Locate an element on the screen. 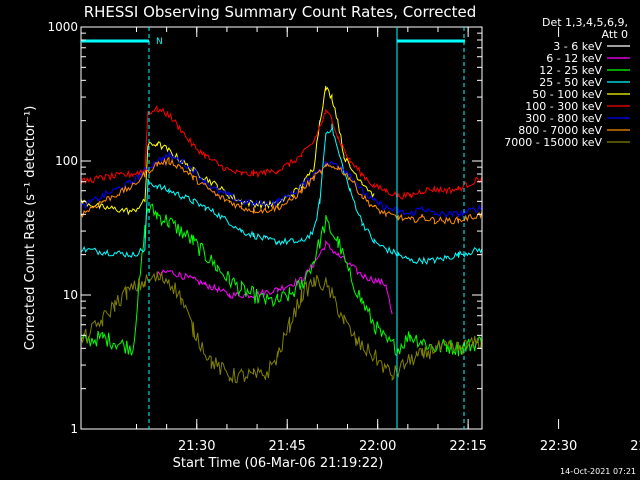  legend-label: 12 - 25 keV is located at coordinates (570, 70).